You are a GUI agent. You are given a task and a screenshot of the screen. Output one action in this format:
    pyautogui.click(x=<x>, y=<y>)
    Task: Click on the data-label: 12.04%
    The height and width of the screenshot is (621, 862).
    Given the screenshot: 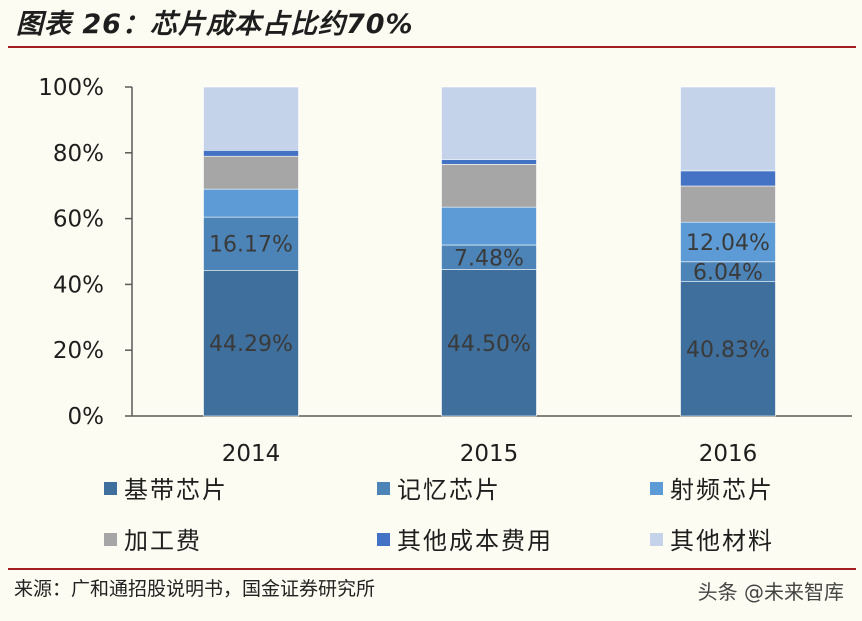 What is the action you would take?
    pyautogui.click(x=728, y=243)
    